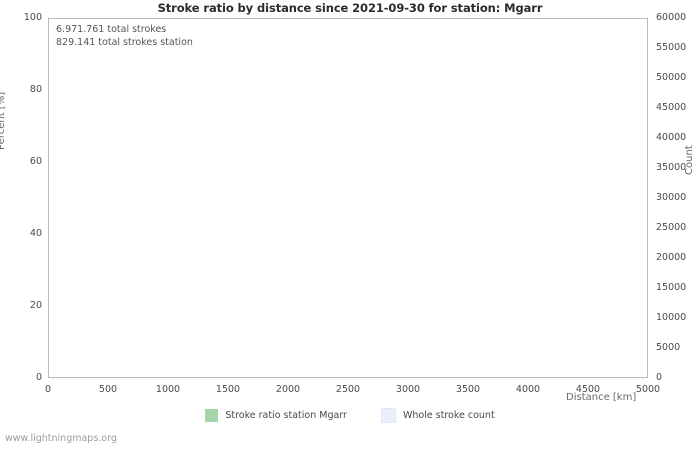 The image size is (700, 450). Describe the element at coordinates (671, 47) in the screenshot. I see `y-right-tick-55000: 55000` at that location.